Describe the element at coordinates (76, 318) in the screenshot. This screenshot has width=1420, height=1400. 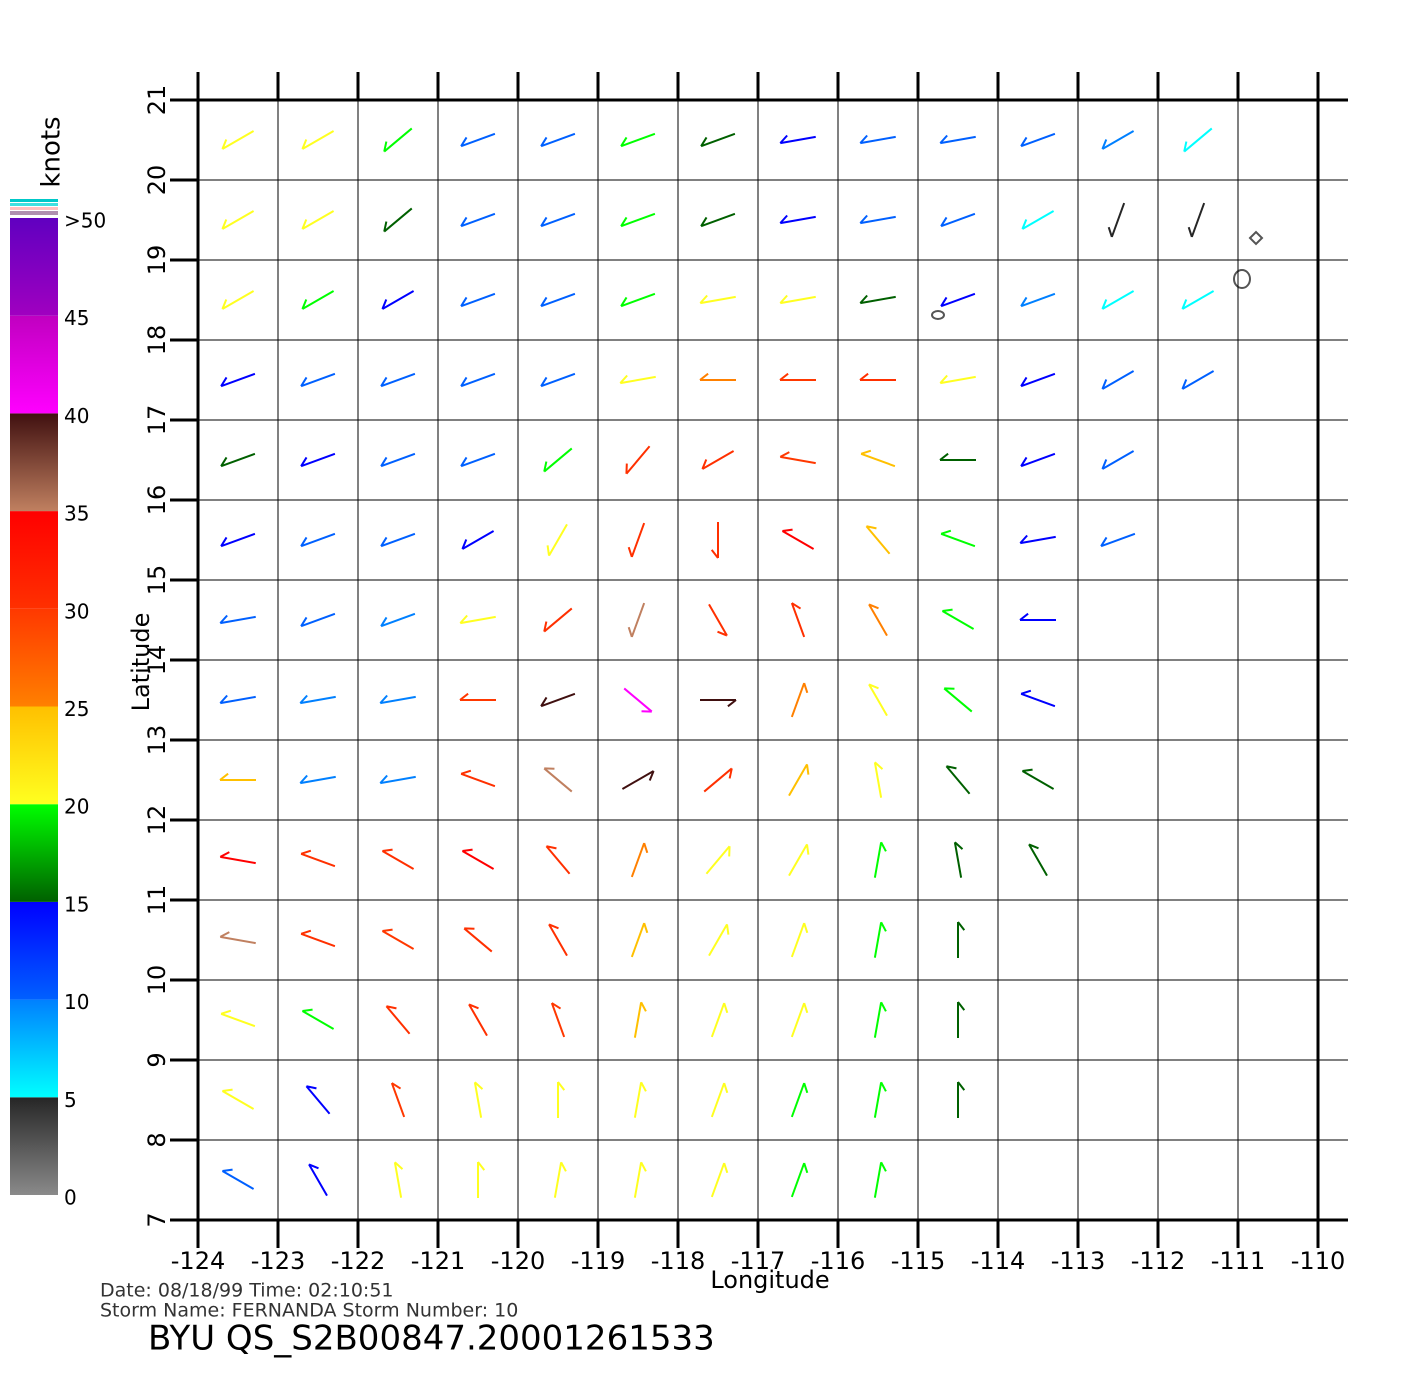
I see `colorbar-tick-label: 45` at that location.